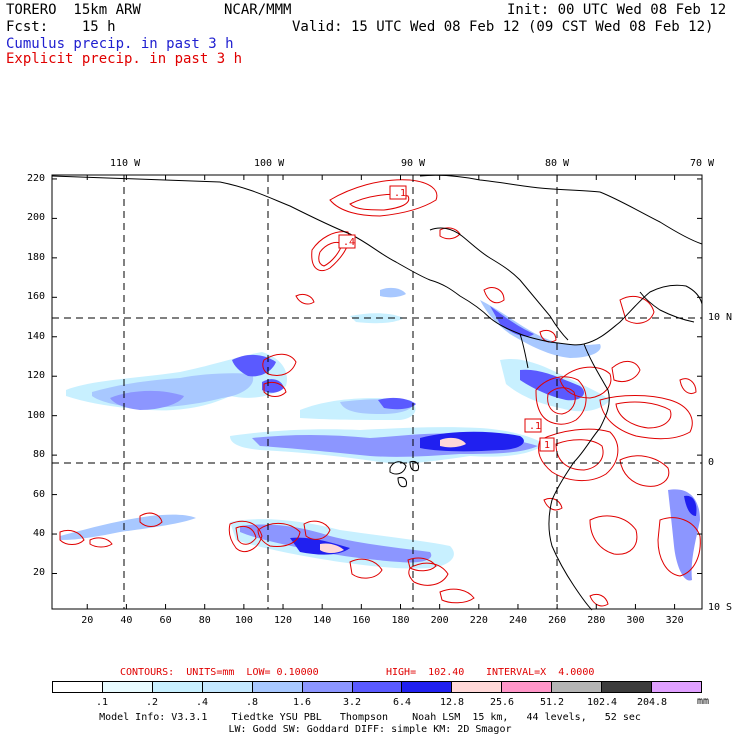 This screenshot has width=740, height=740. Describe the element at coordinates (73, 10) in the screenshot. I see `model-title: TORERO 15km ARW` at that location.